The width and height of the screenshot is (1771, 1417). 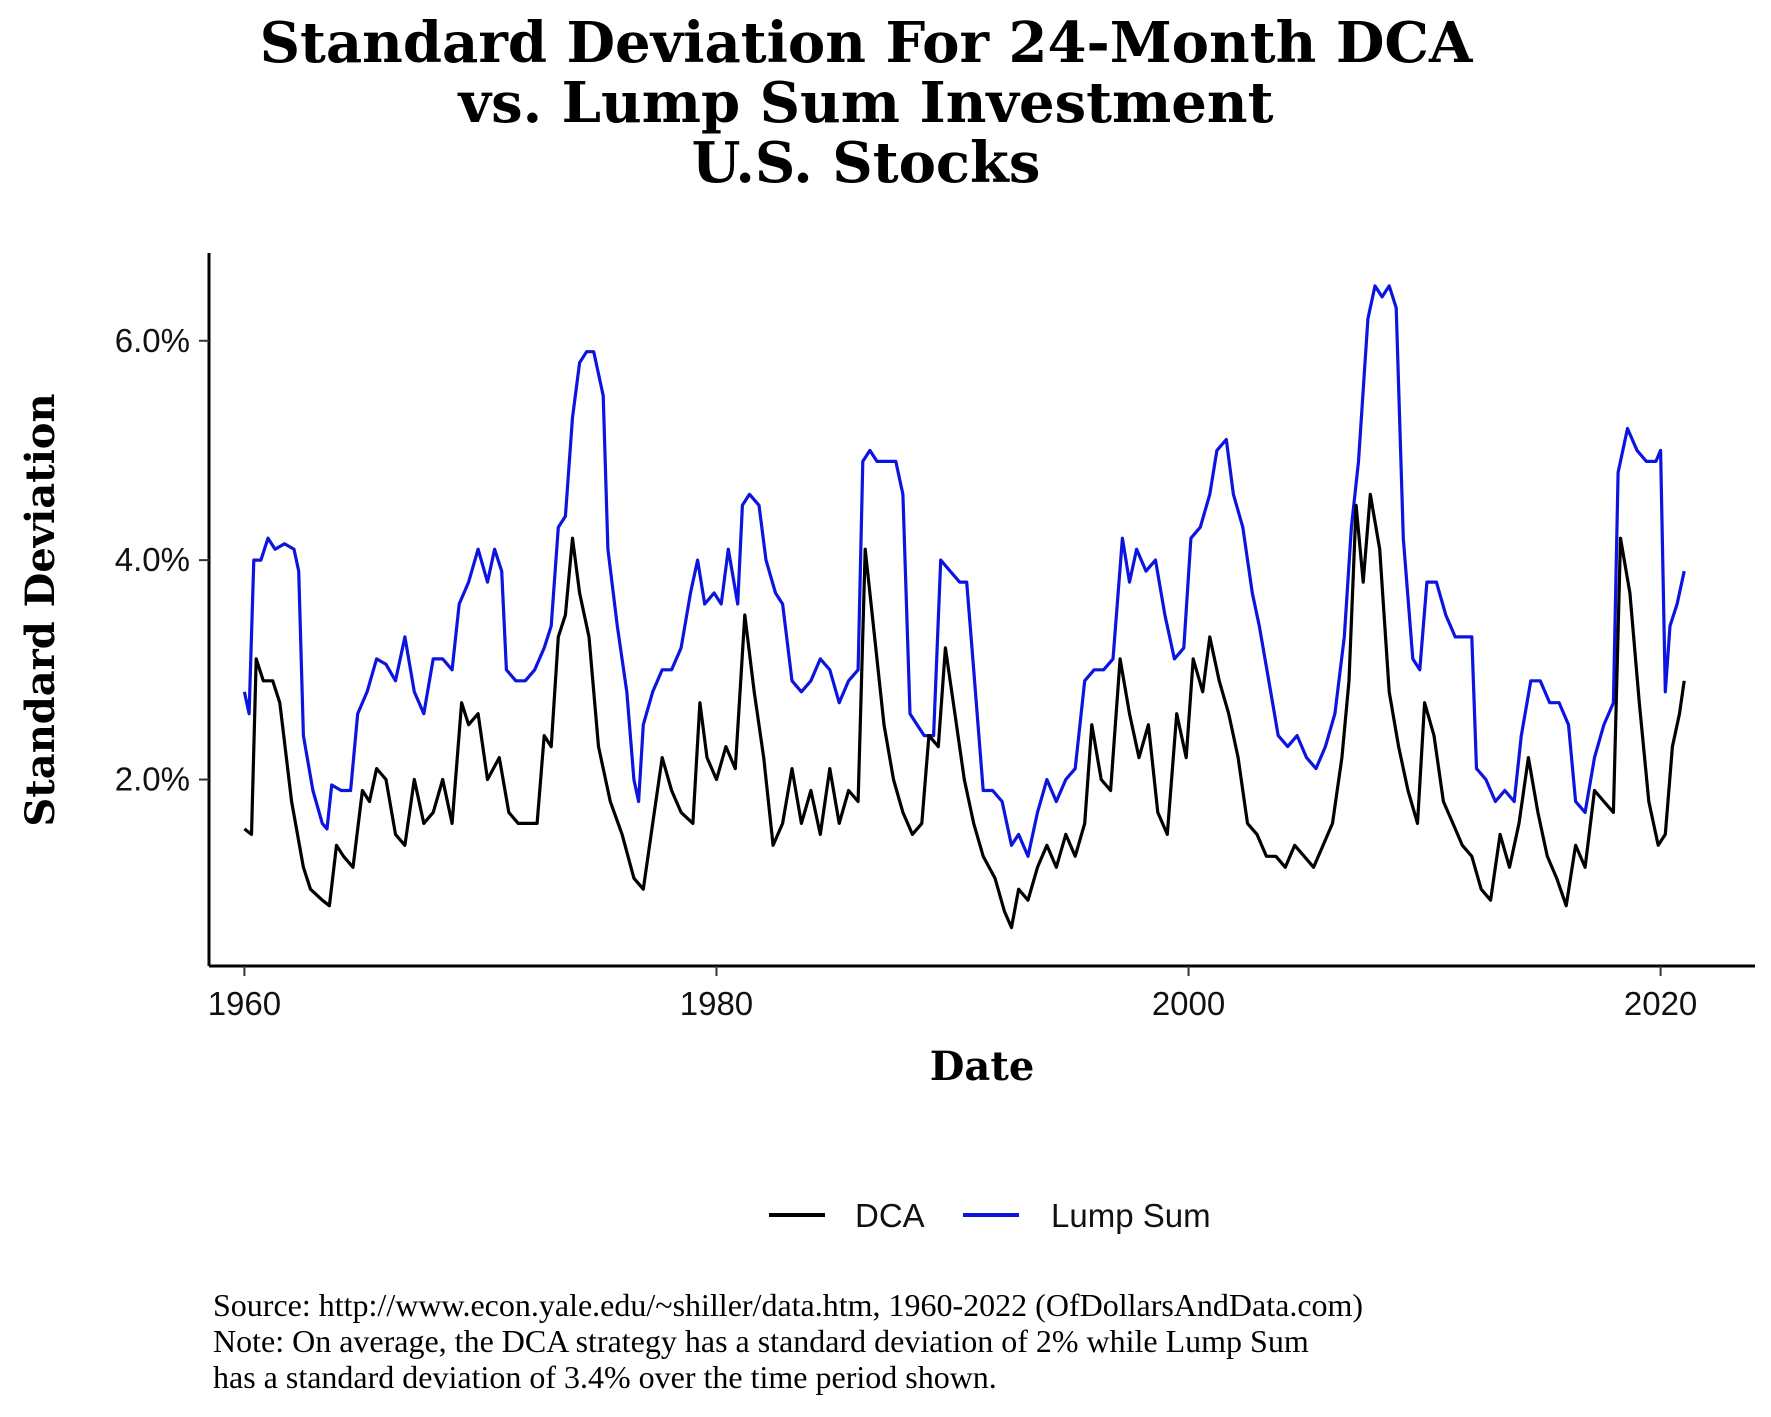 What do you see at coordinates (1131, 1215) in the screenshot?
I see `legend-label-lump-sum: Lump Sum` at bounding box center [1131, 1215].